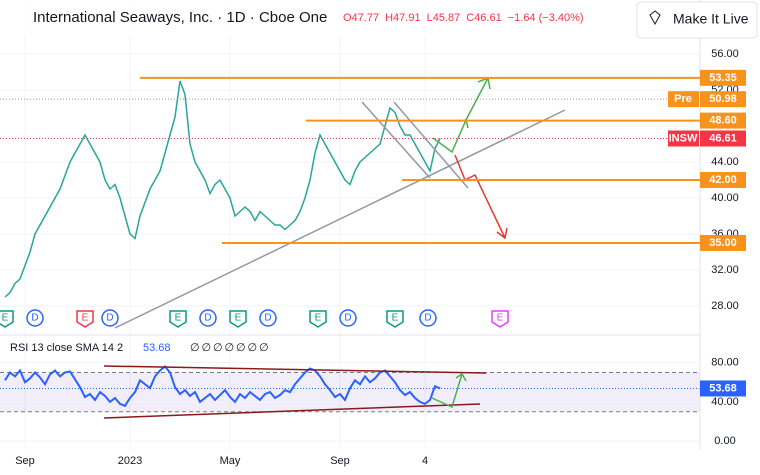  I want to click on marker-value: 53.68, so click(723, 388).